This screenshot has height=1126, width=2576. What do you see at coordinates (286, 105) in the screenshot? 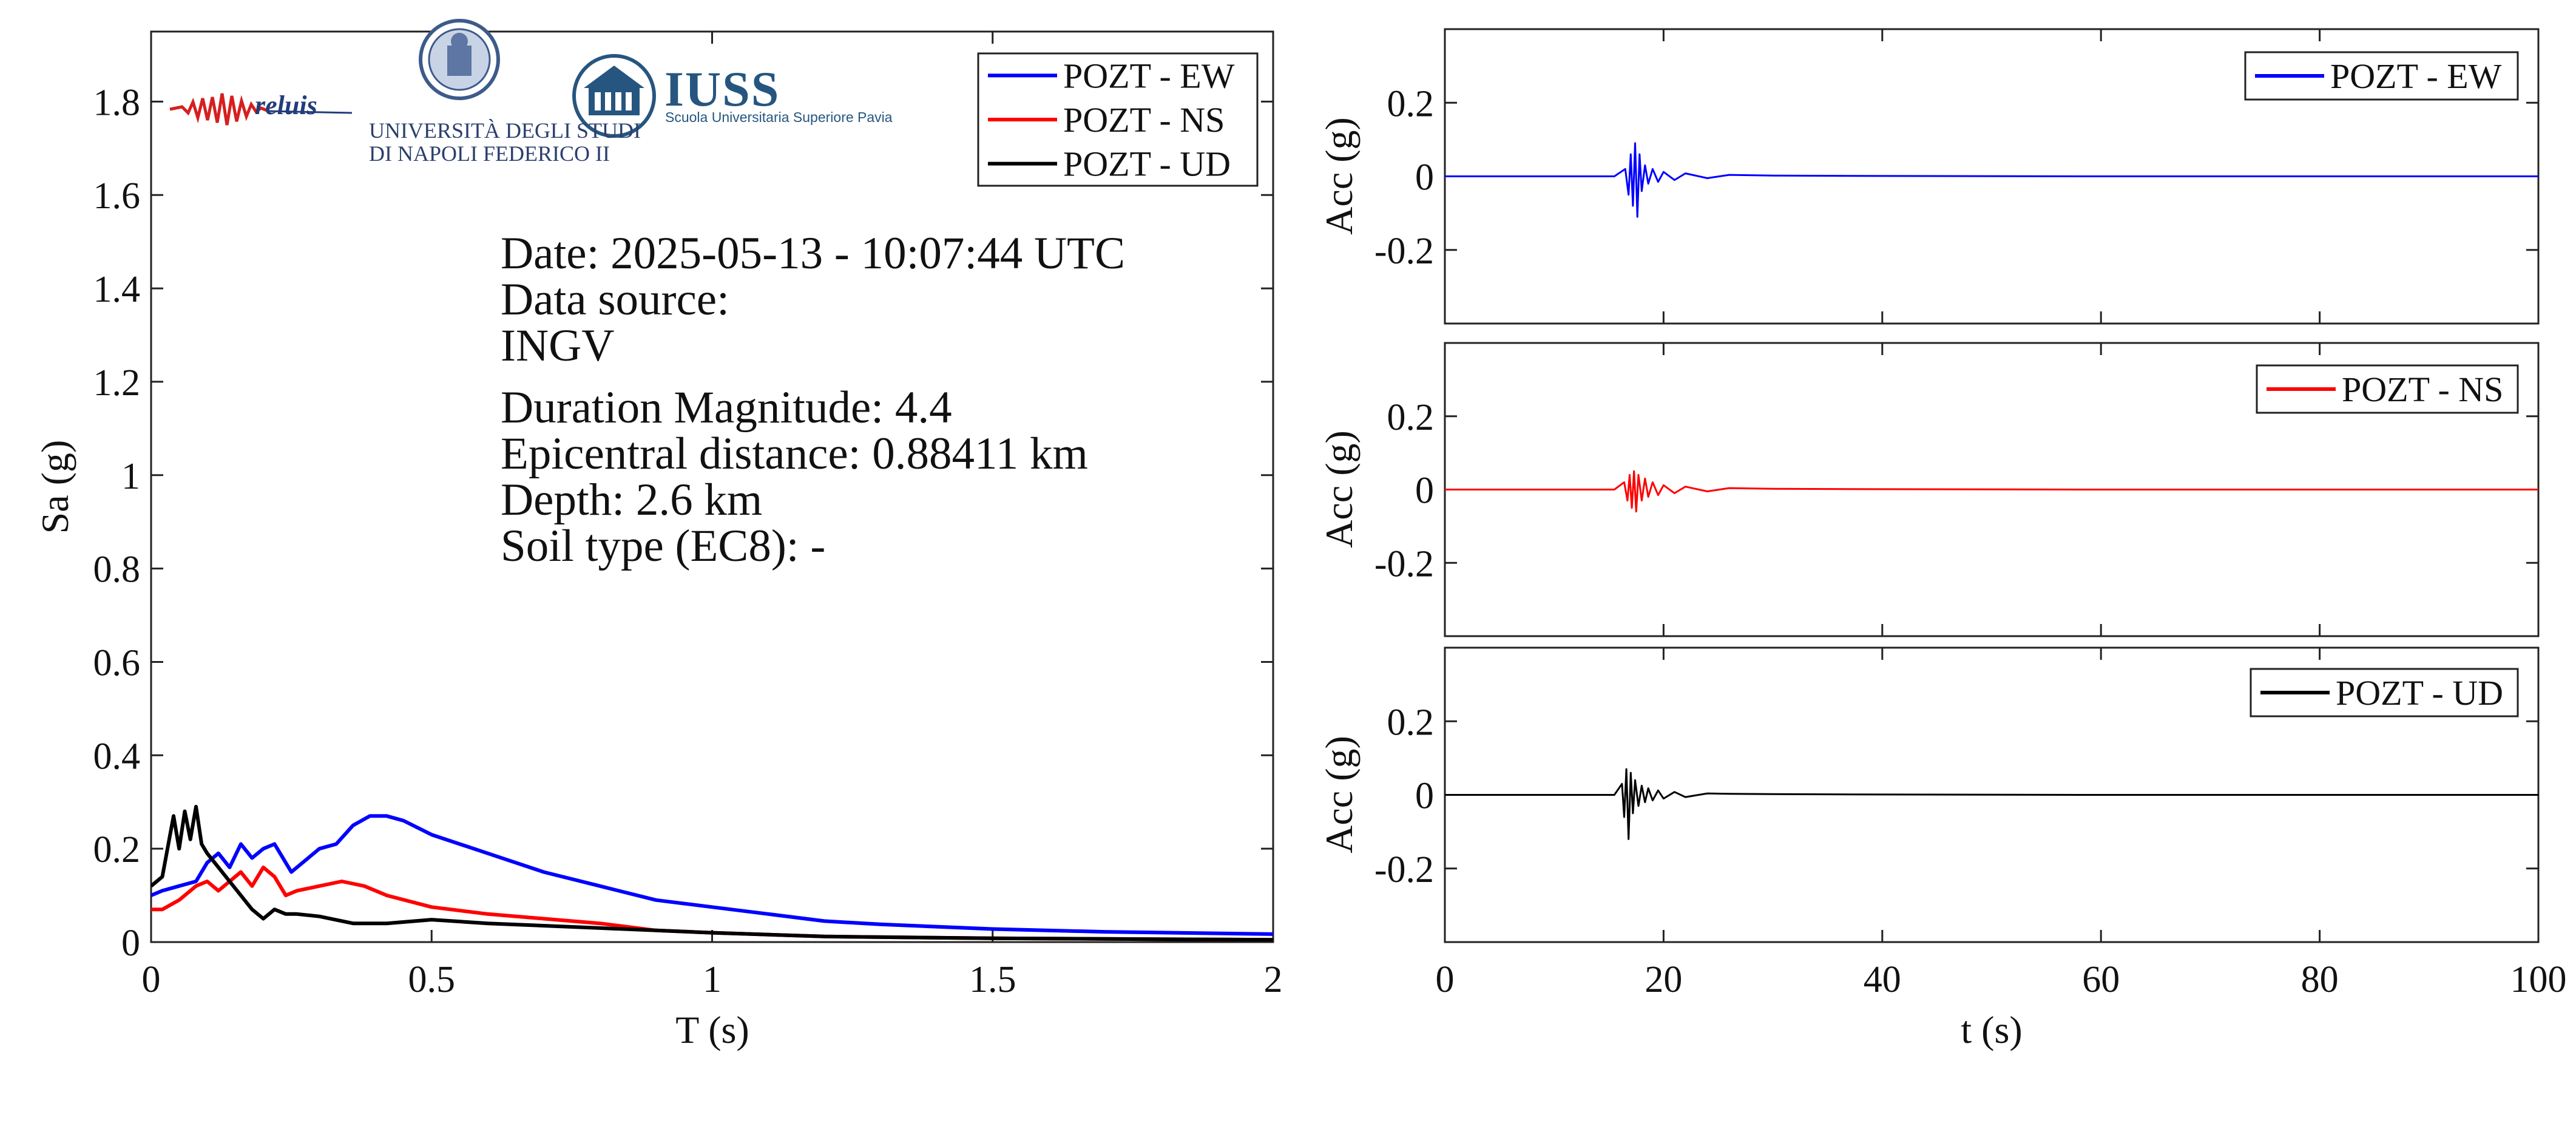
I see `reluis-logo-text: reluis` at bounding box center [286, 105].